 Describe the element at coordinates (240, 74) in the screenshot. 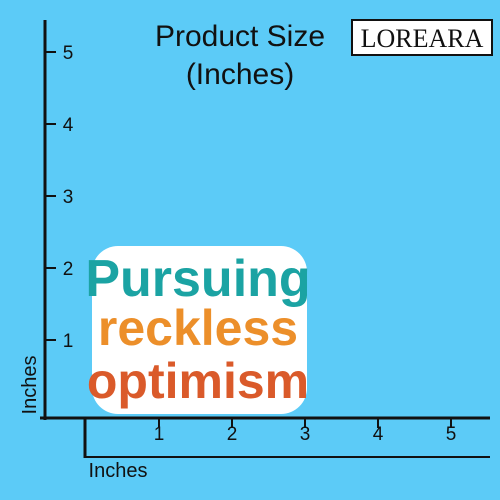

I see `title-line: (Inches)` at that location.